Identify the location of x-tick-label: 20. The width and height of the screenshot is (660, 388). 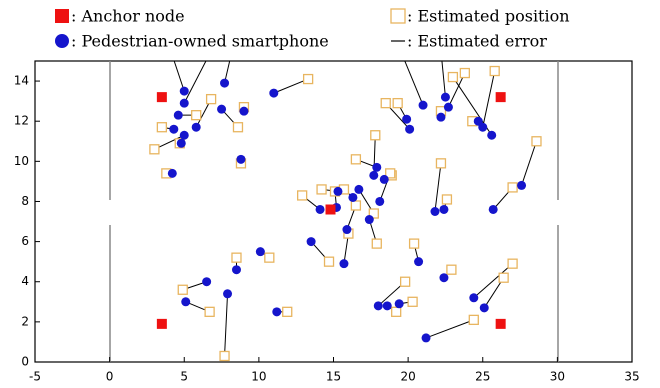
(407, 377).